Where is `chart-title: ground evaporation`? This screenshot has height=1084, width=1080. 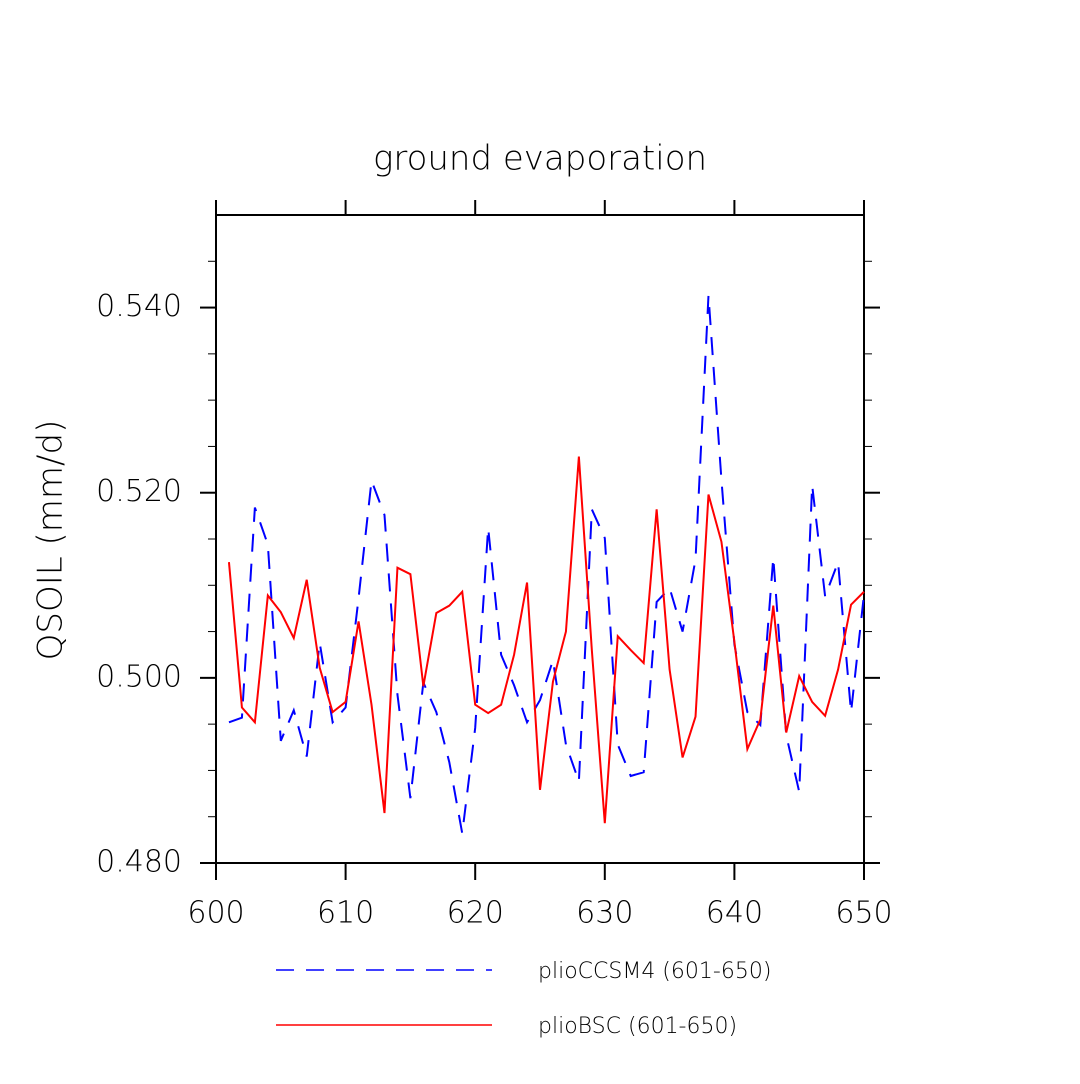 chart-title: ground evaporation is located at coordinates (540, 159).